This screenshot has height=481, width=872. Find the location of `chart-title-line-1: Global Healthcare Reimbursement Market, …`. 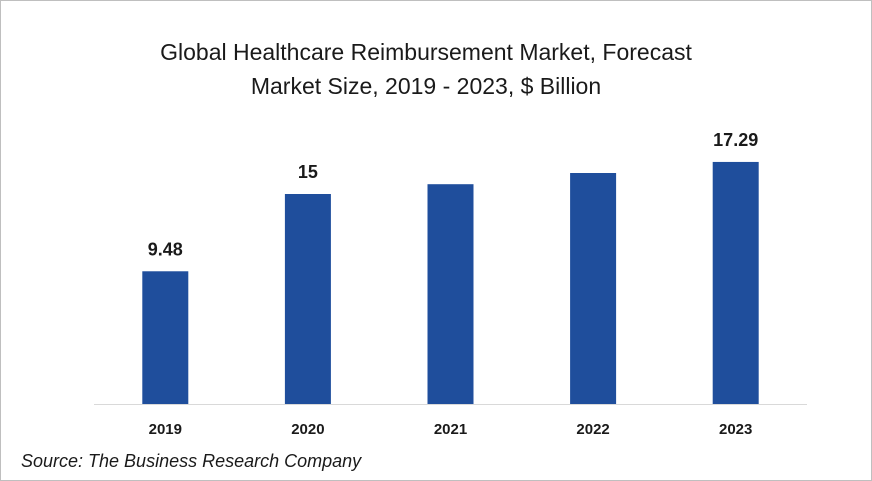

chart-title-line-1: Global Healthcare Reimbursement Market, … is located at coordinates (426, 52).